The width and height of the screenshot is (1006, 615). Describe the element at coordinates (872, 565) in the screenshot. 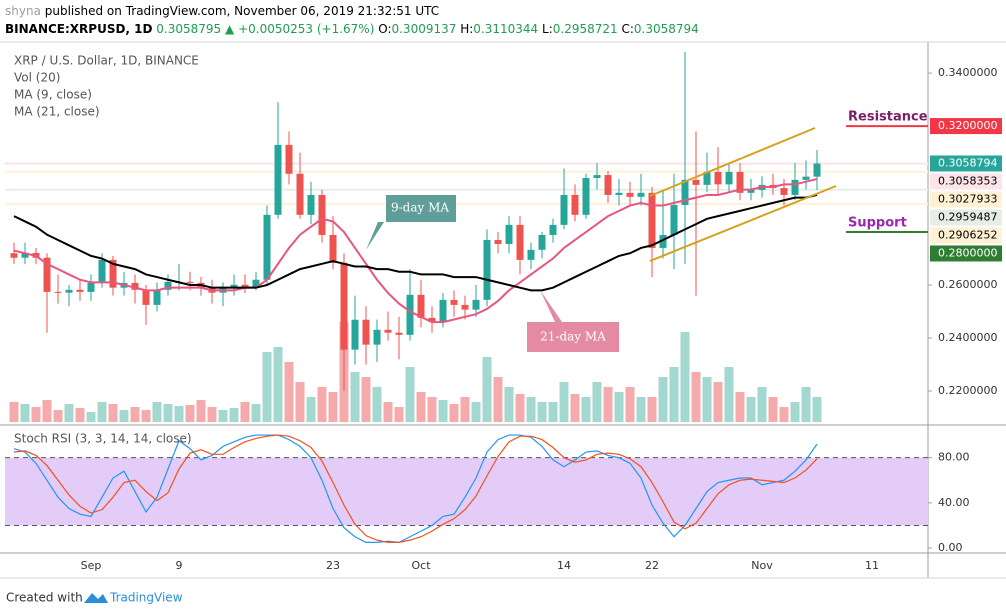

I see `x-tick-label: 11` at that location.